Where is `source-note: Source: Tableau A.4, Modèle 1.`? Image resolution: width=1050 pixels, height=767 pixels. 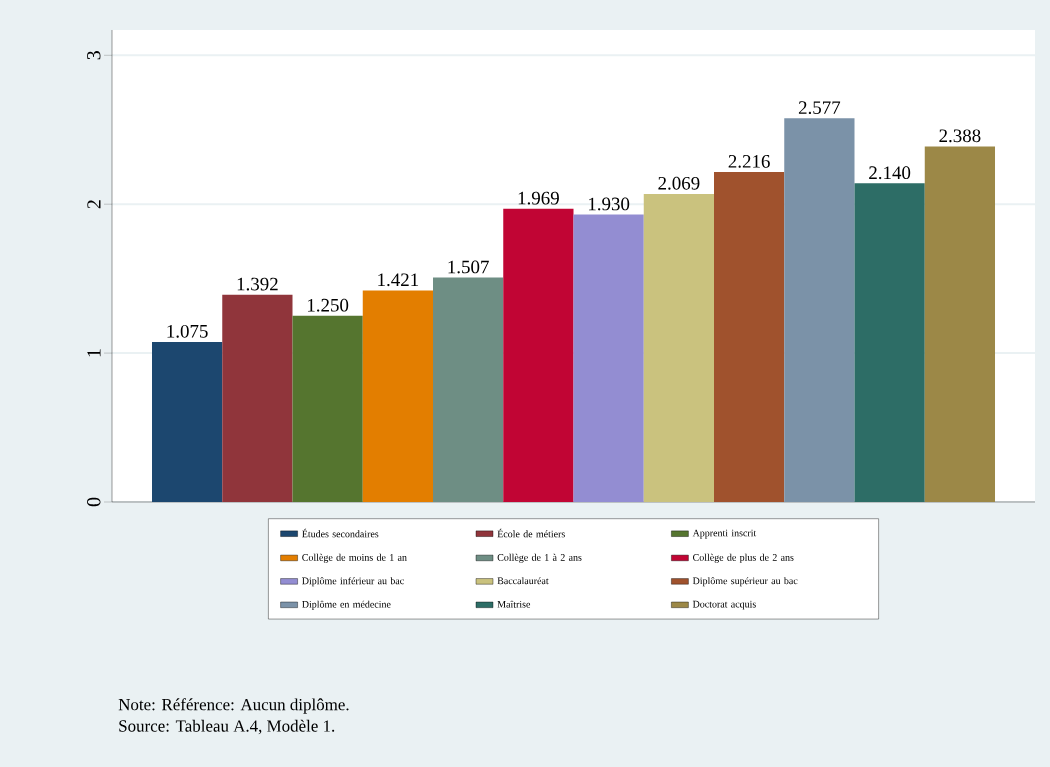
source-note: Source: Tableau A.4, Modèle 1. is located at coordinates (227, 727).